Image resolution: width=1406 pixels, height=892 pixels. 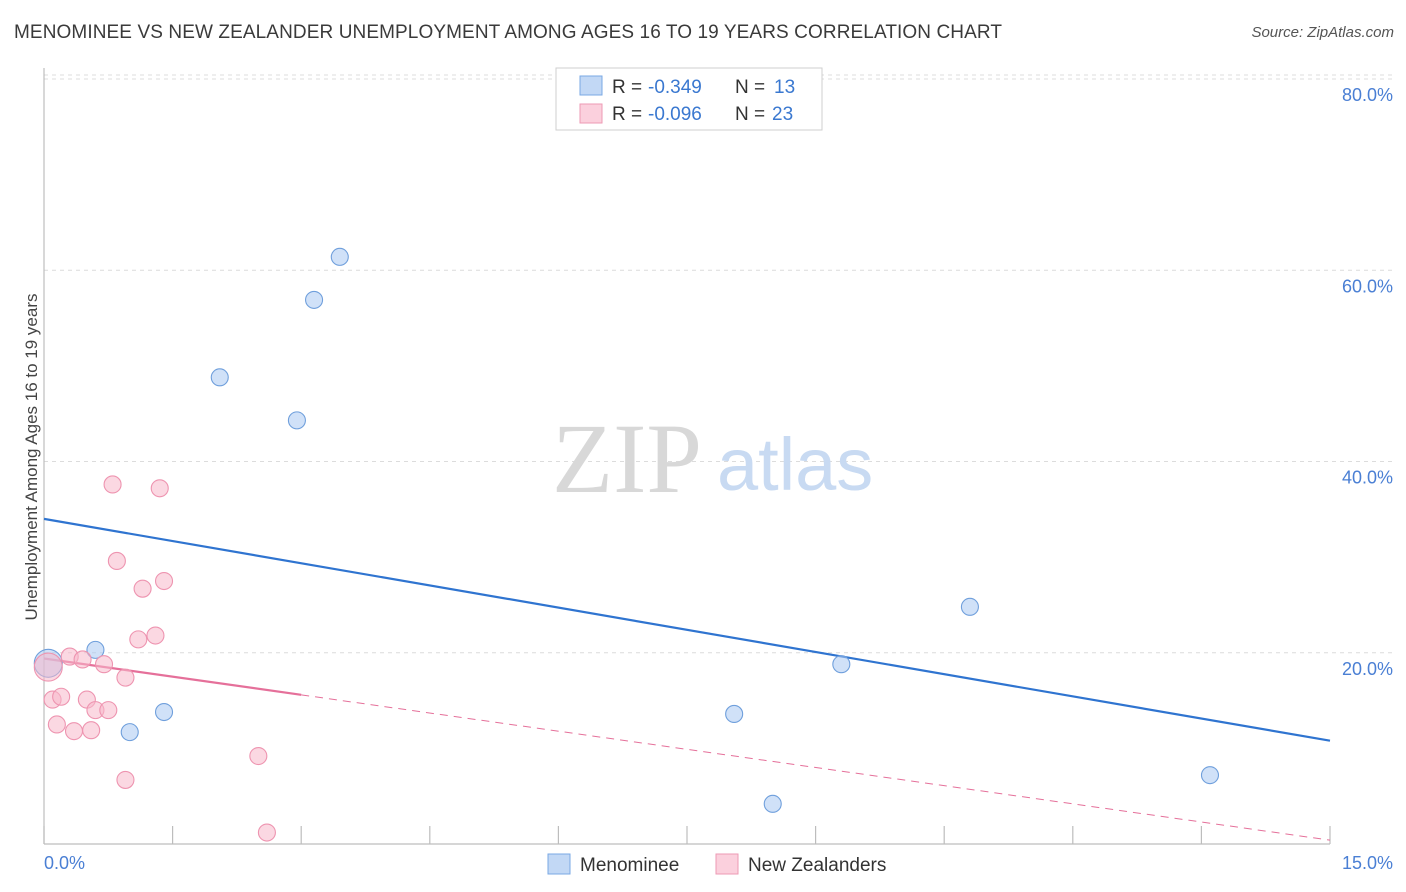 I want to click on legend: Menominee New Zealanders, so click(x=716, y=864).